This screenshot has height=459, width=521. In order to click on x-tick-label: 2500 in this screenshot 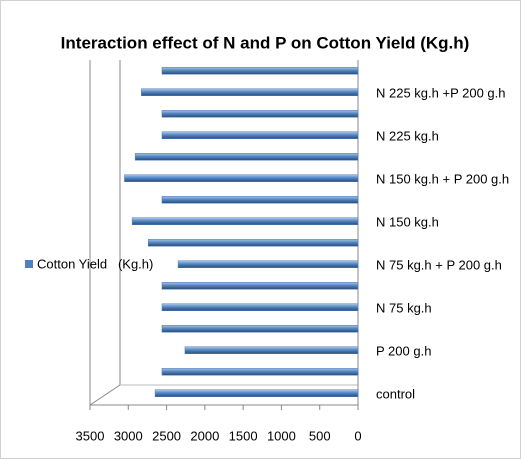, I will do `click(166, 435)`.